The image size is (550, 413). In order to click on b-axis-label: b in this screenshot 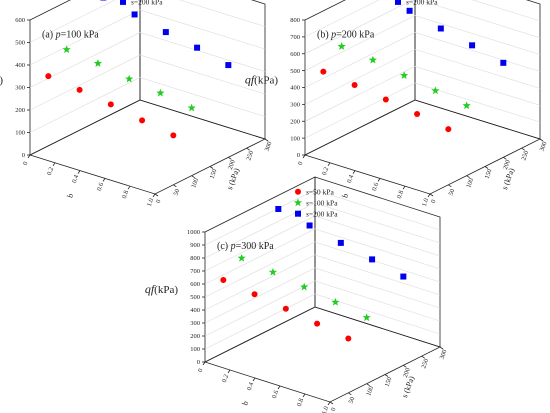, I will do `click(345, 195)`.